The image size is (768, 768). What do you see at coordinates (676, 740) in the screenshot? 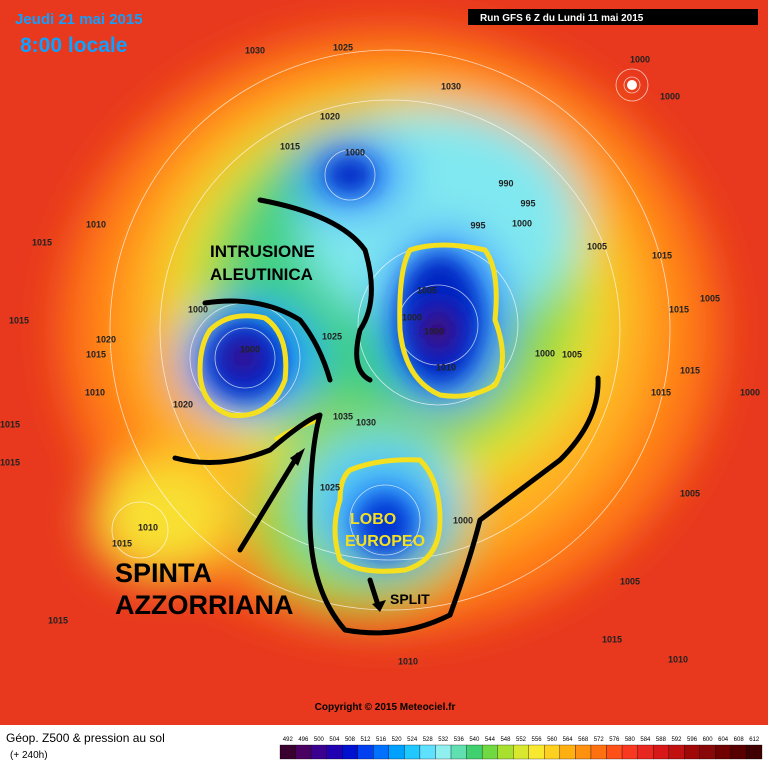
I see `scale-label: 592` at bounding box center [676, 740].